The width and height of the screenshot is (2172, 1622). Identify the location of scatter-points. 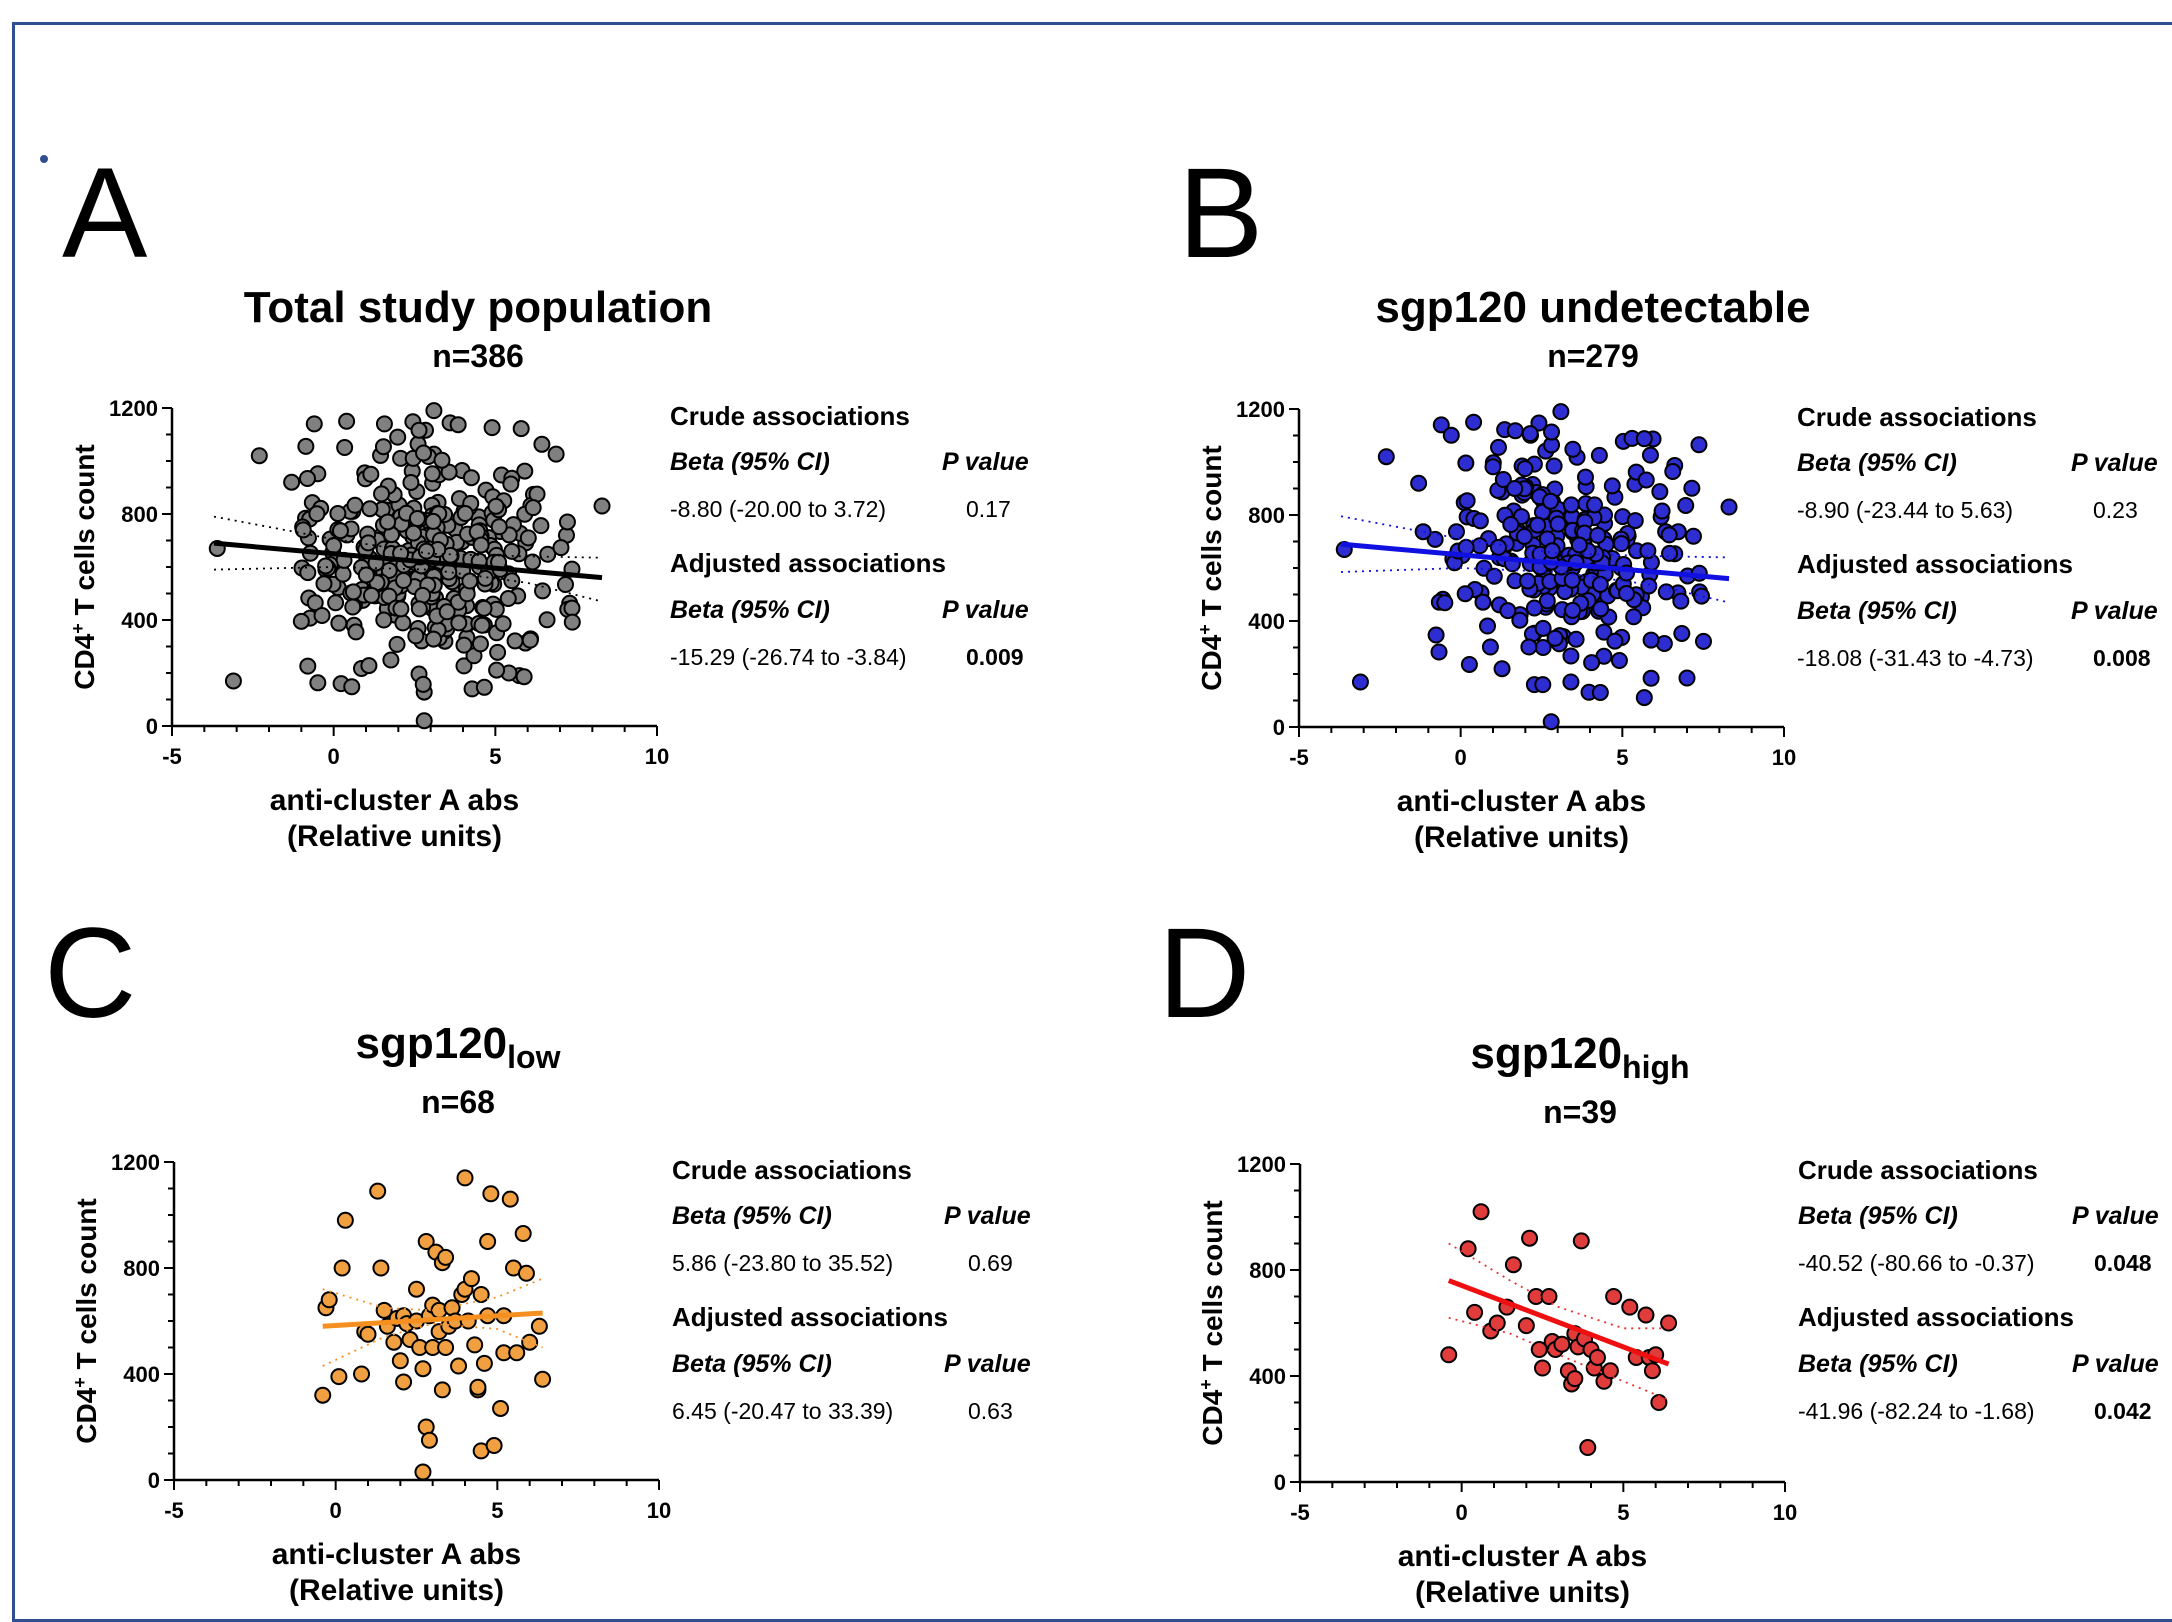
(1536, 567).